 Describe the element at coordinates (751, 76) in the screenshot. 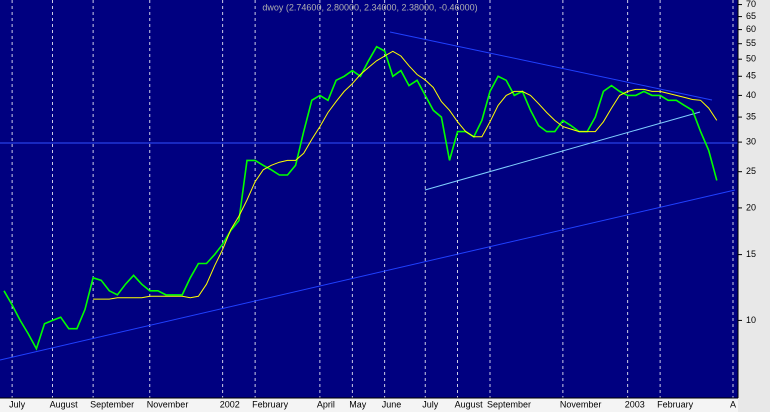

I see `y-tick-label: 45` at that location.